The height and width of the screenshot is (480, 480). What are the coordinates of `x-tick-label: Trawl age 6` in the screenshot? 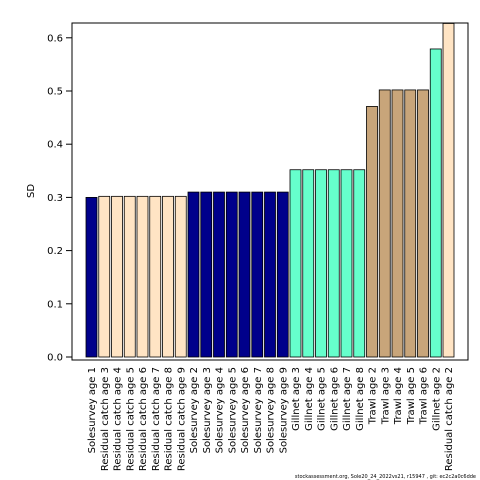 It's located at (424, 396).